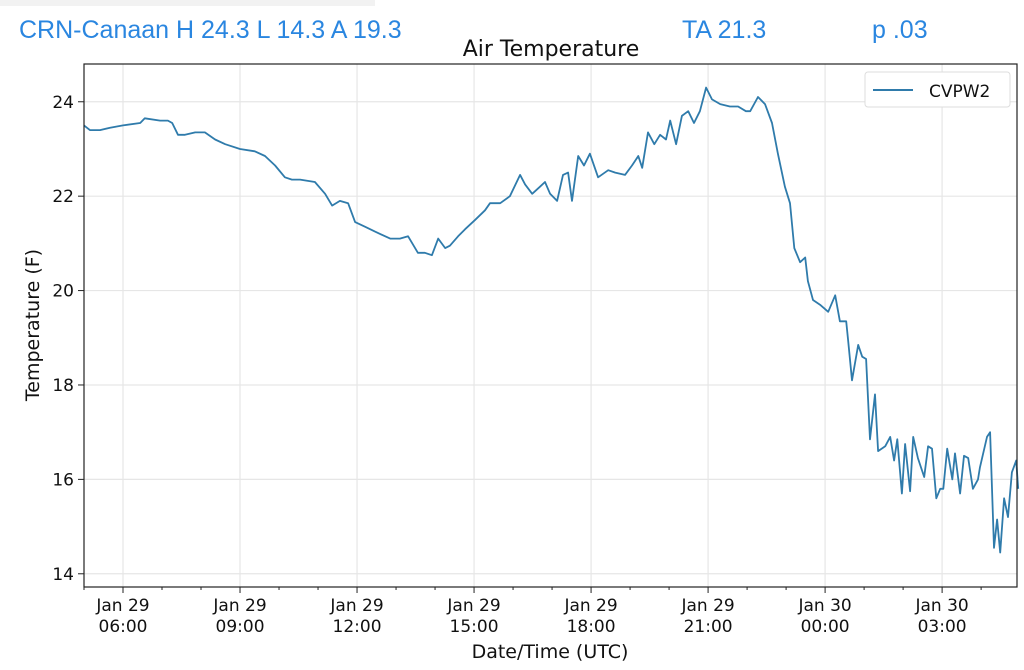 The width and height of the screenshot is (1024, 670). What do you see at coordinates (959, 92) in the screenshot?
I see `legend-label: CVPW2` at bounding box center [959, 92].